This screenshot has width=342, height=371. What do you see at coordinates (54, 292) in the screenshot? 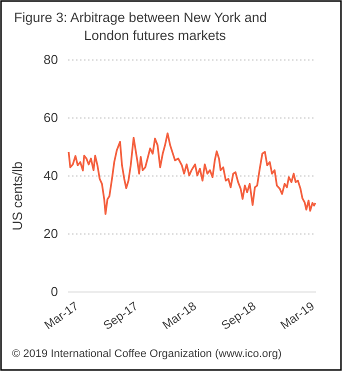
I see `y-tick-label: 0` at bounding box center [54, 292].